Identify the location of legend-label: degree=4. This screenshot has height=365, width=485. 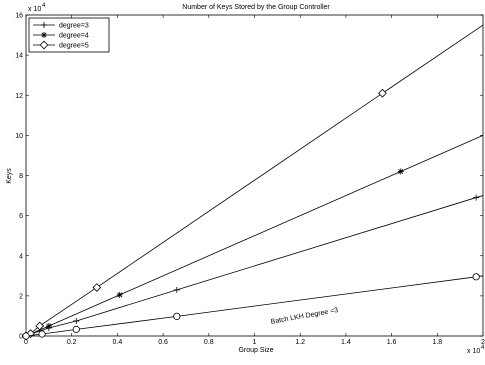
(74, 36).